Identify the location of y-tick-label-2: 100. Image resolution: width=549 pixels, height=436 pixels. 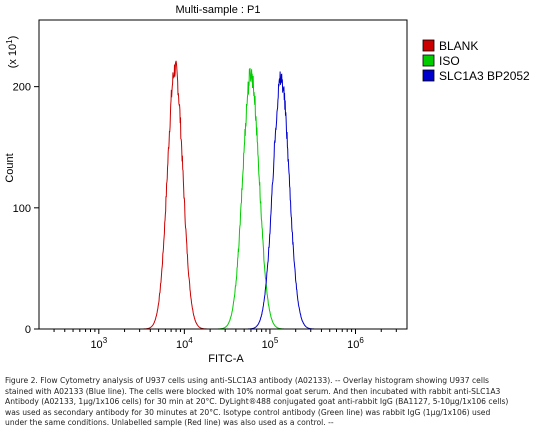
(22, 209).